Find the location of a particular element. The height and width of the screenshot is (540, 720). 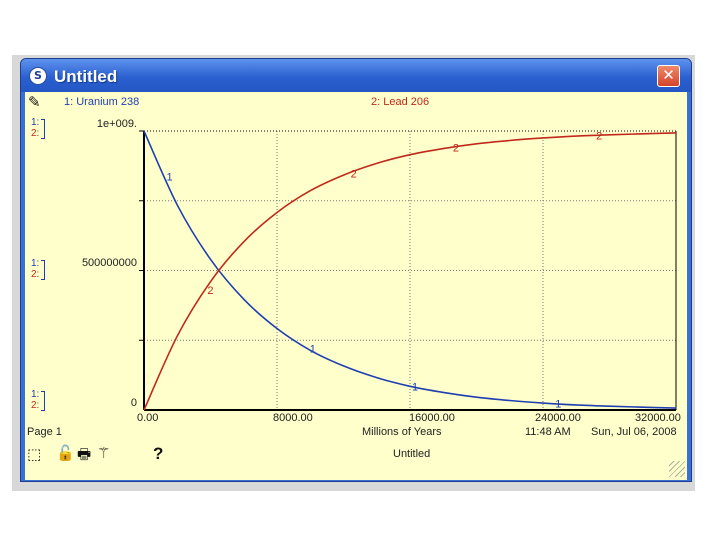

scale-tag-bot-2: 2: is located at coordinates (35, 405).